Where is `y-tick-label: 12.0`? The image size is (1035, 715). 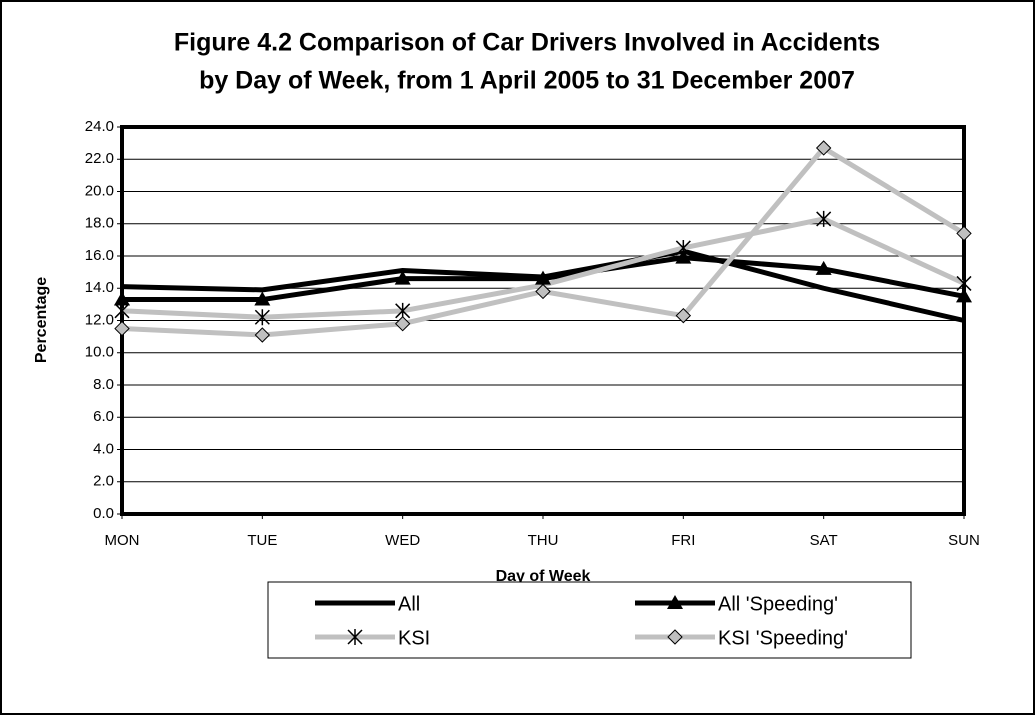
y-tick-label: 12.0 is located at coordinates (99, 319).